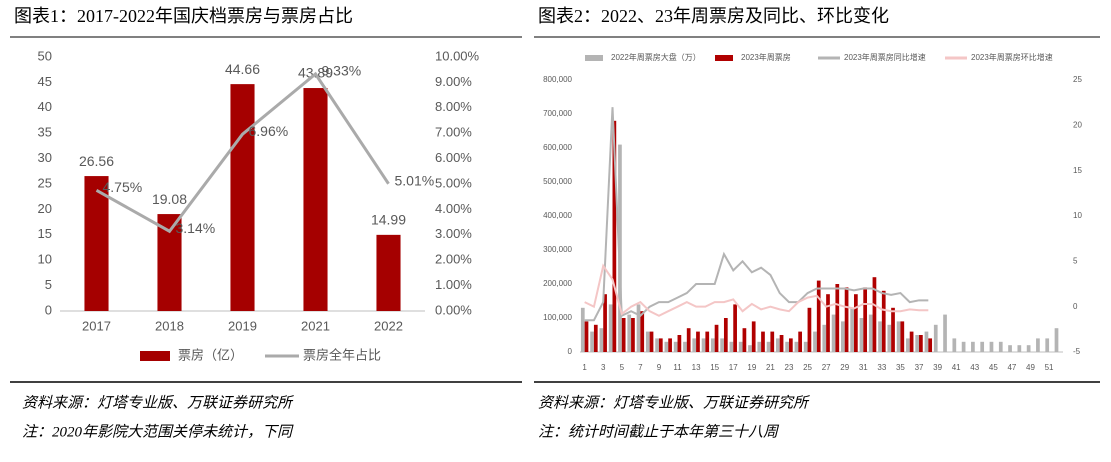 This screenshot has width=1111, height=462. What do you see at coordinates (45, 55) in the screenshot?
I see `tick-label: 50` at bounding box center [45, 55].